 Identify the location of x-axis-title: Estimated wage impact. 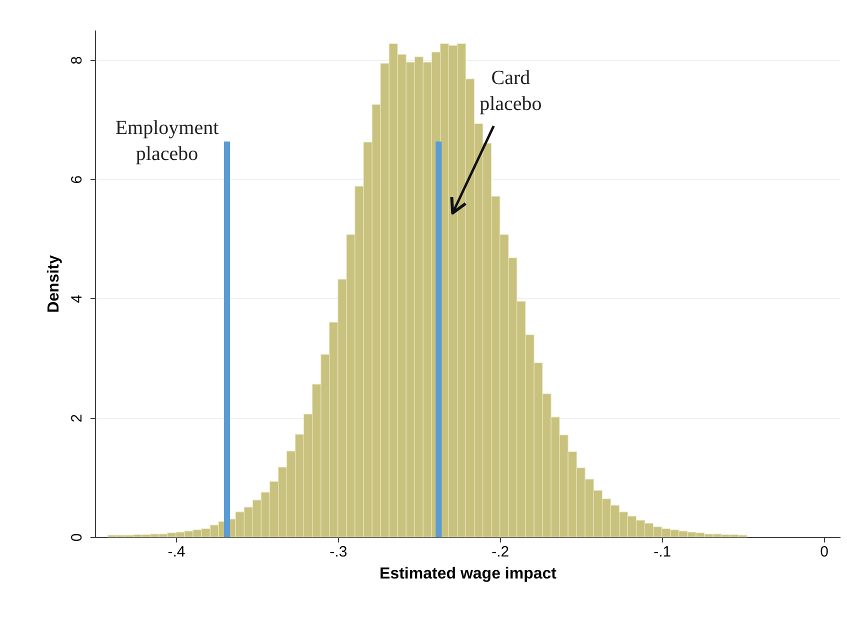
(469, 574).